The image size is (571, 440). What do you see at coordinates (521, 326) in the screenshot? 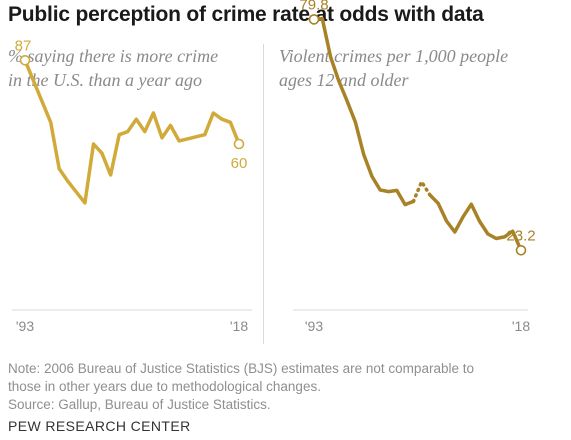
I see `right-x-tick-label: '18` at bounding box center [521, 326].